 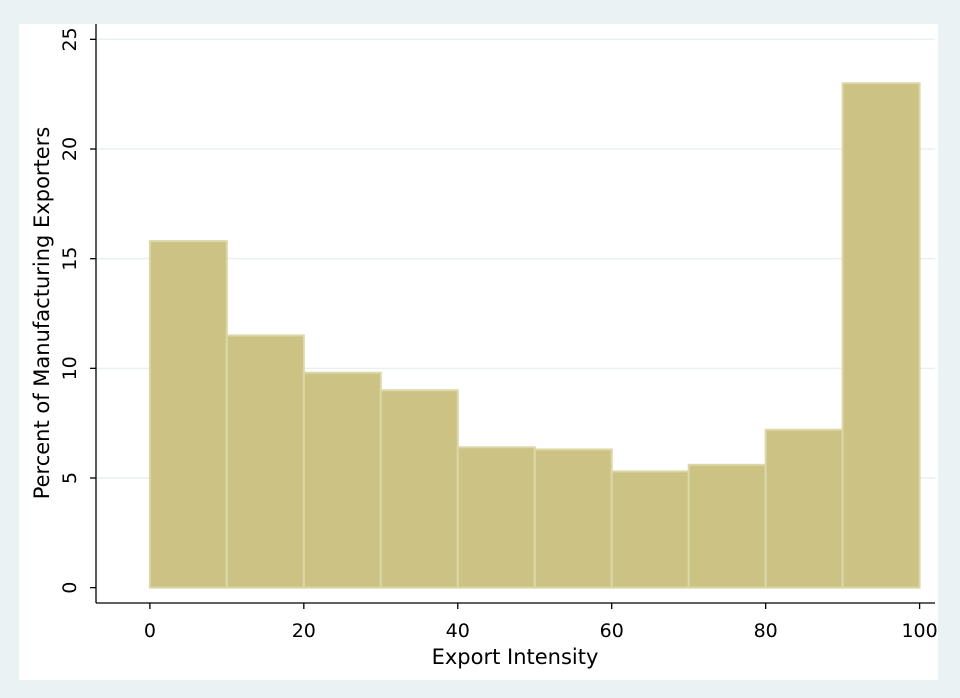 What do you see at coordinates (515, 657) in the screenshot?
I see `x-axis-title: Export Intensity` at bounding box center [515, 657].